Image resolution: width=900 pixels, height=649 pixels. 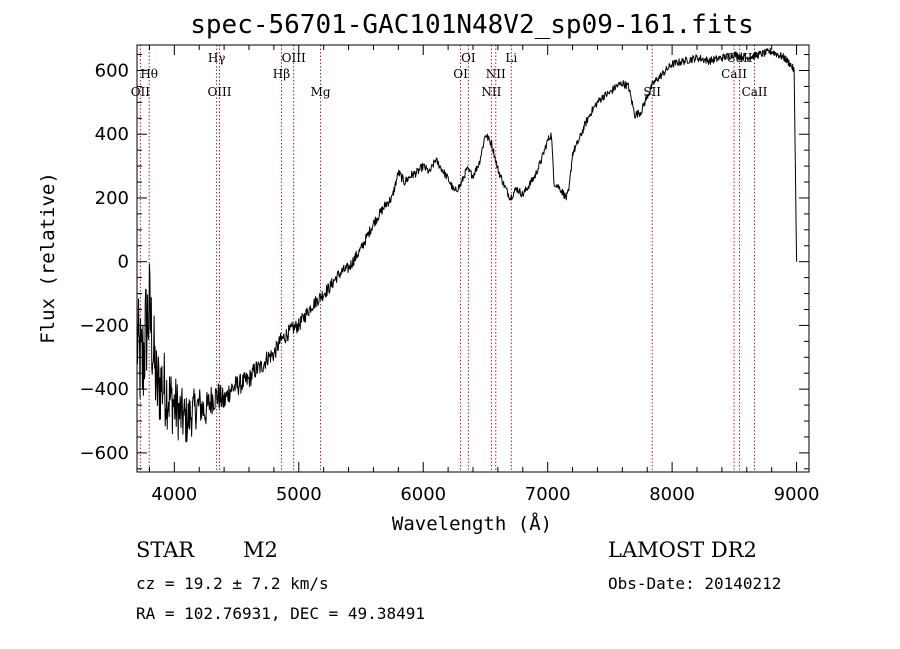 I want to click on y-tick-label: 400, so click(x=112, y=134).